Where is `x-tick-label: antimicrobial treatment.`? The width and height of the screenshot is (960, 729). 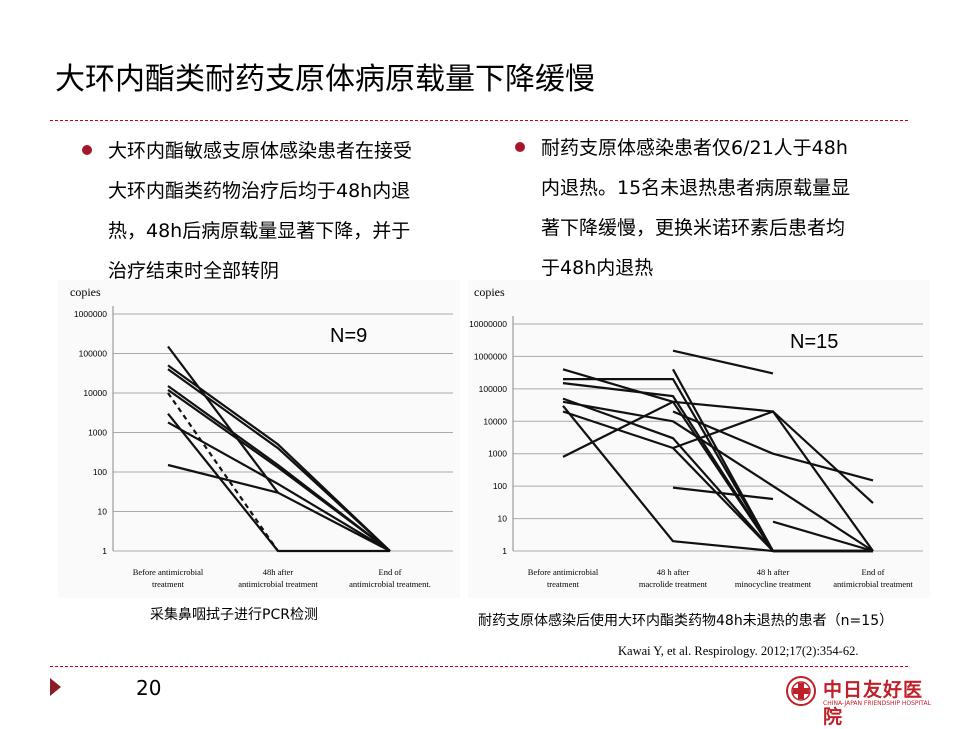
x-tick-label: antimicrobial treatment. is located at coordinates (390, 584).